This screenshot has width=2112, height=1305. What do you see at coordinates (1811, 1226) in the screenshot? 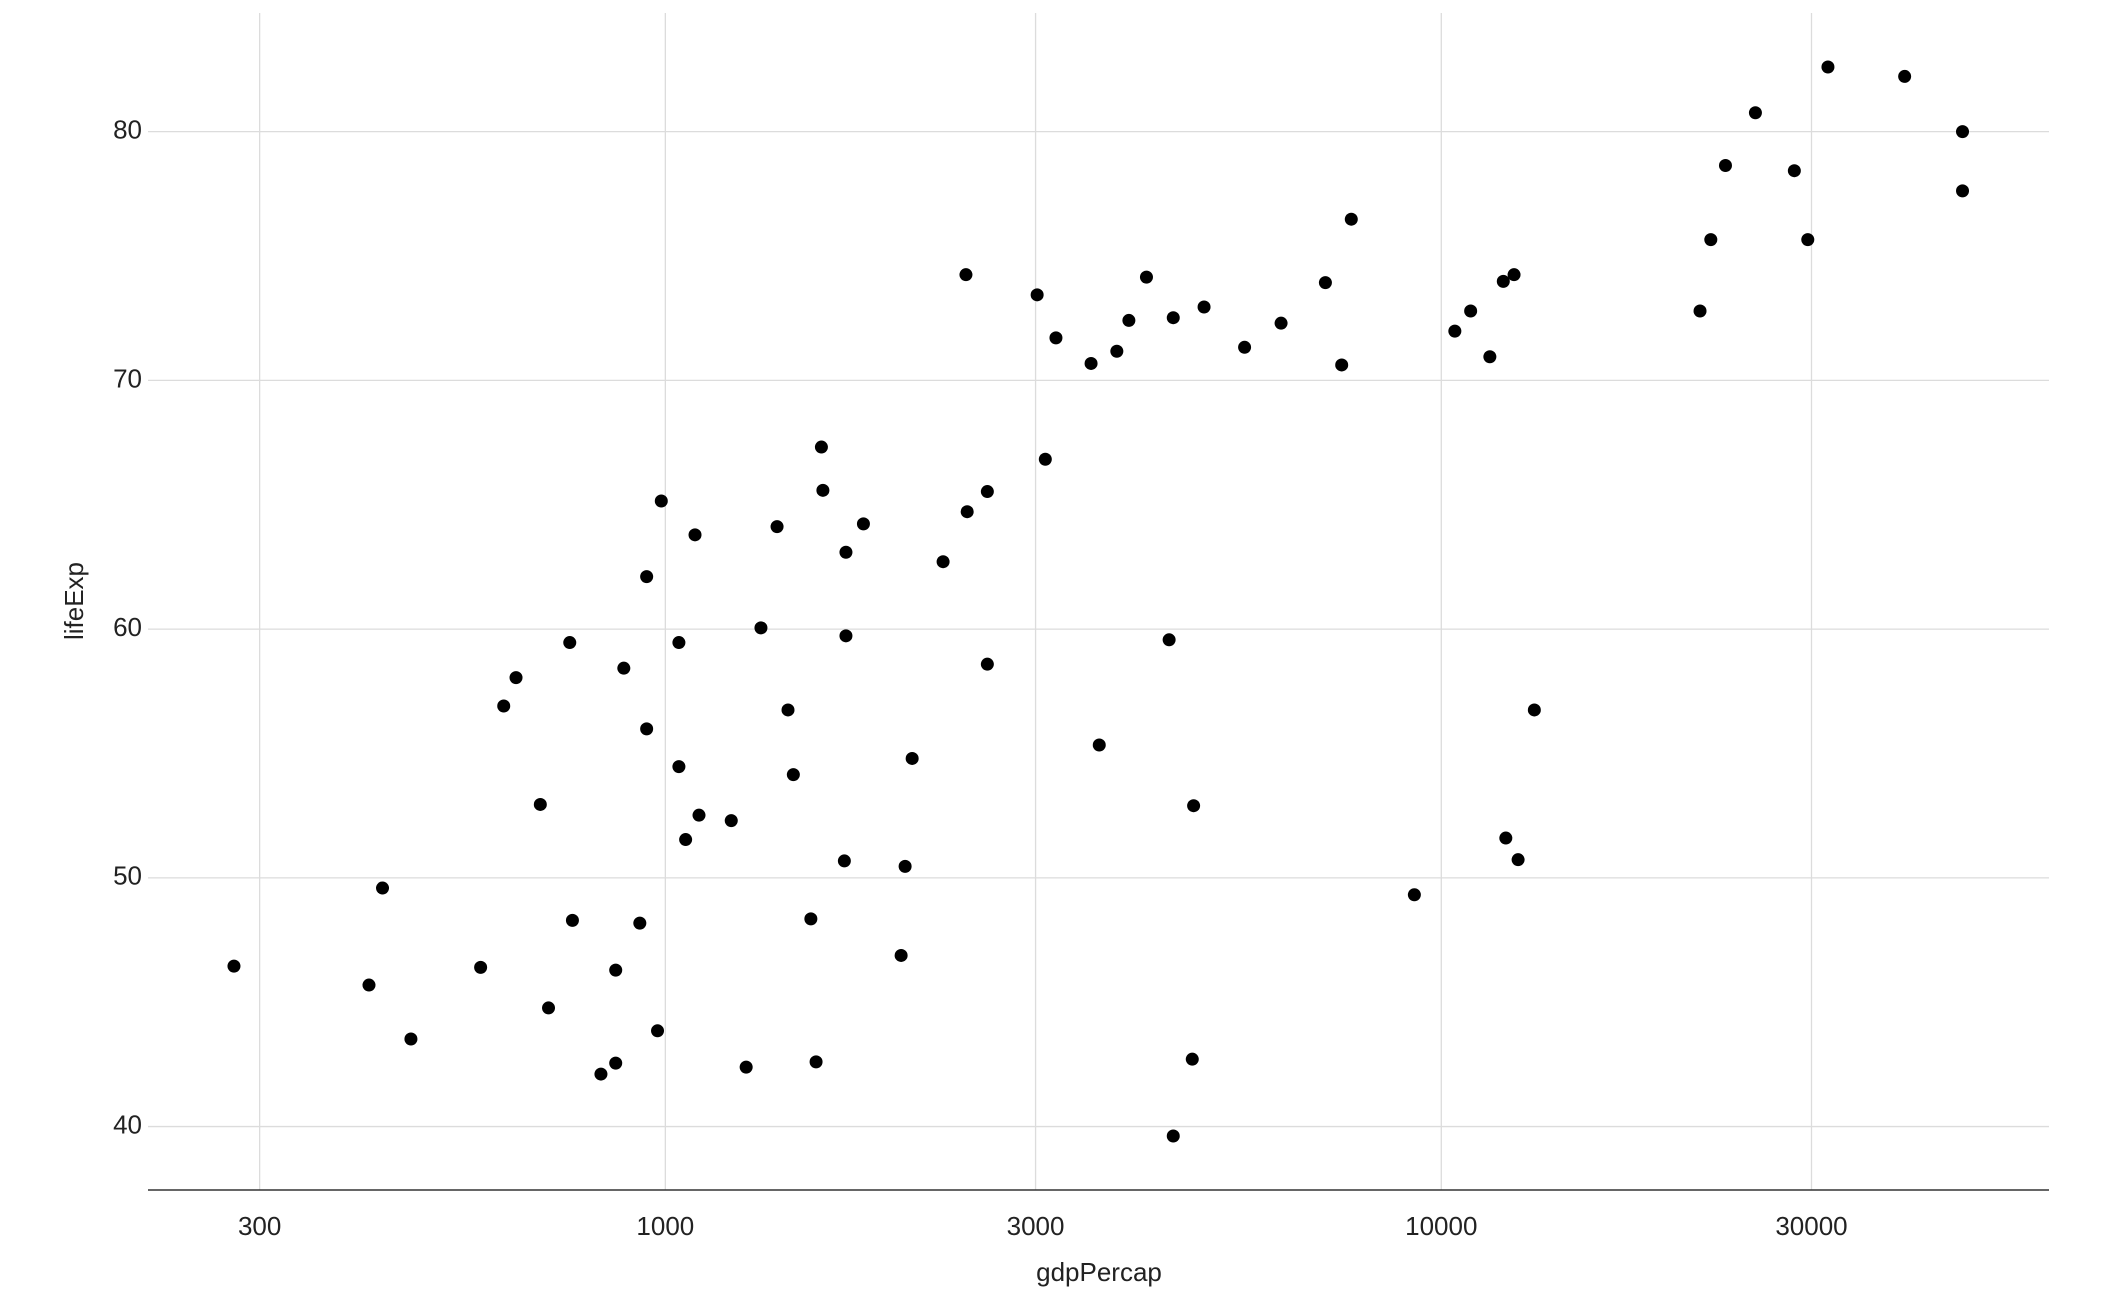
I see `x-tick-label: 30000` at bounding box center [1811, 1226].